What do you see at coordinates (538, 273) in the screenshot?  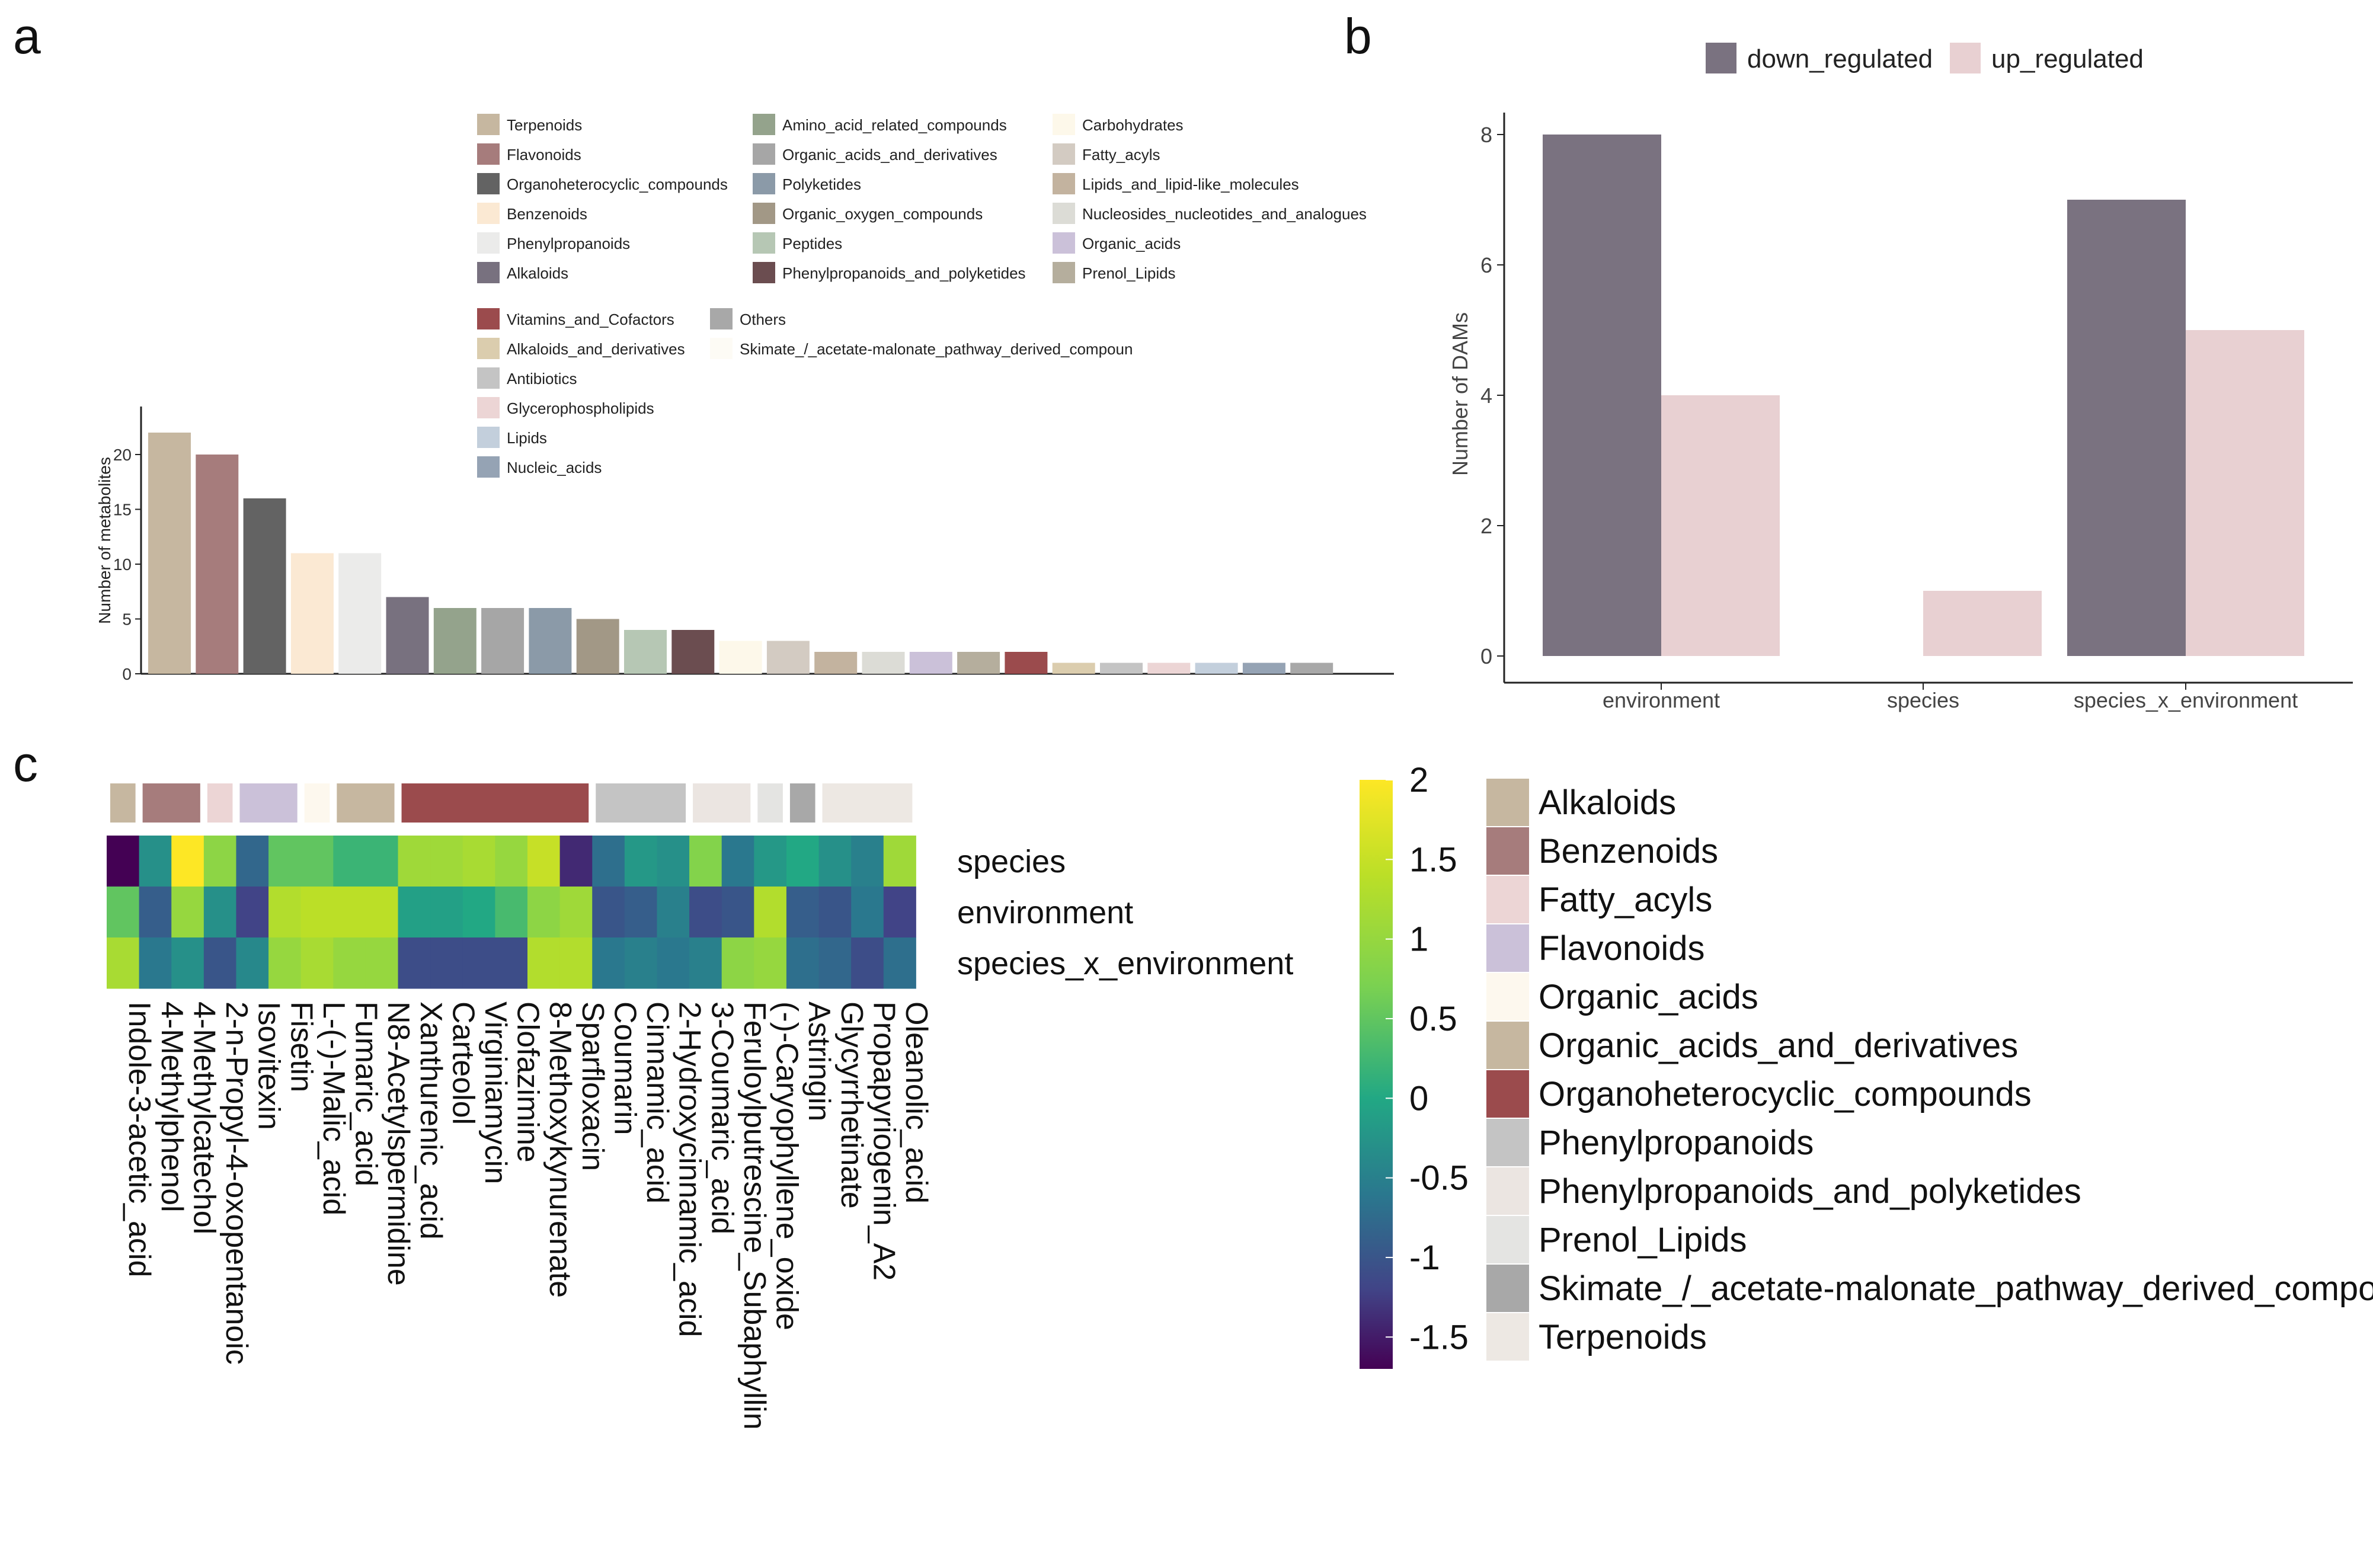 I see `panel-a-legend-label: Alkaloids` at bounding box center [538, 273].